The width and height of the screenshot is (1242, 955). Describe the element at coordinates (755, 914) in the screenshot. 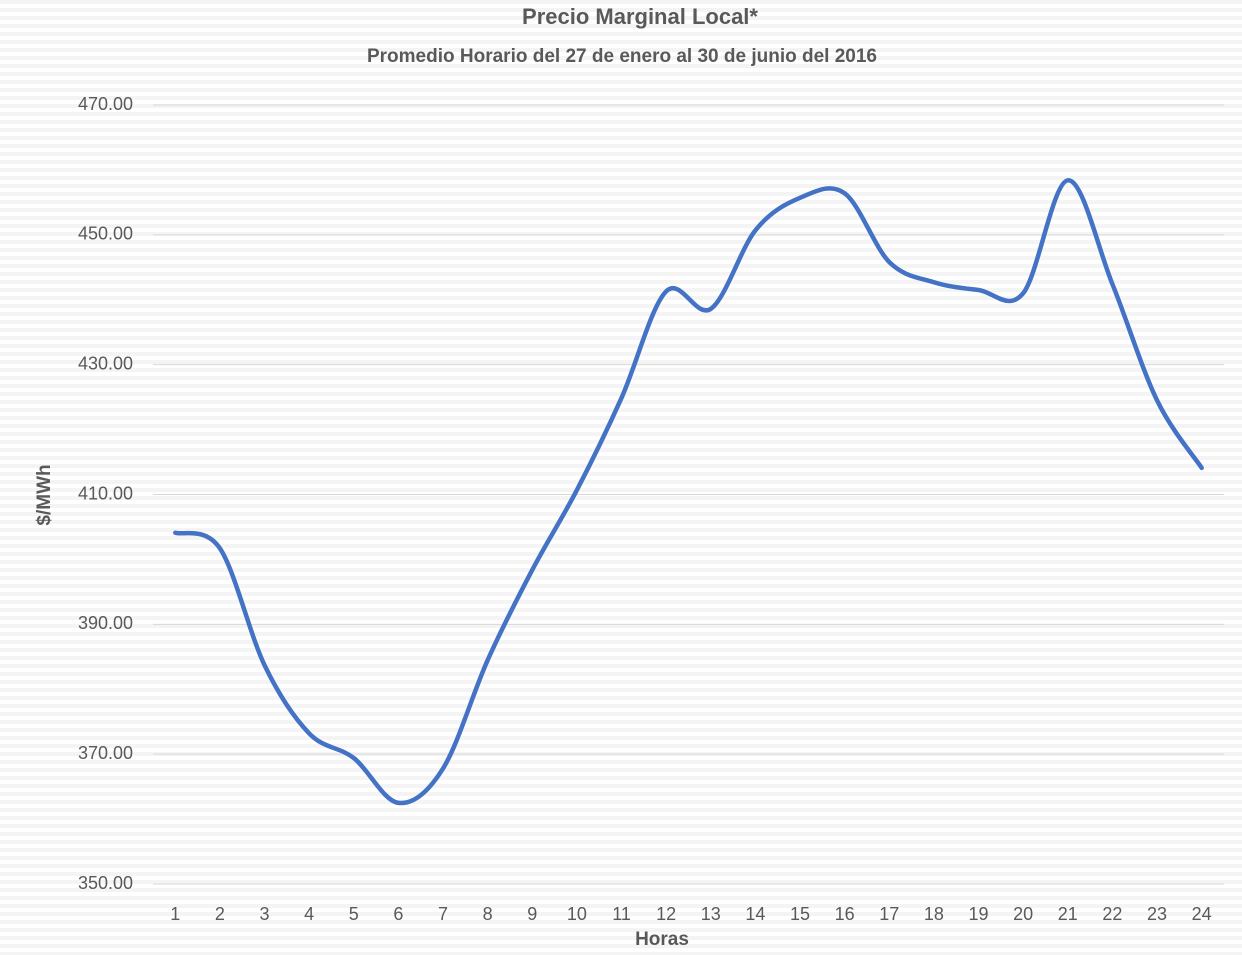

I see `x-tick-label: 14` at that location.